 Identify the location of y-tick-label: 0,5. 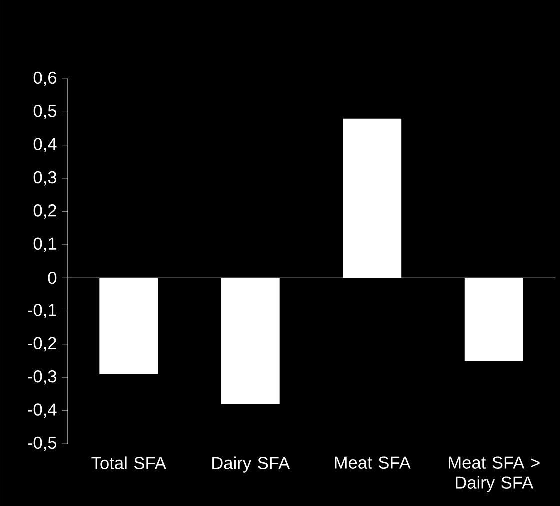
(45, 112).